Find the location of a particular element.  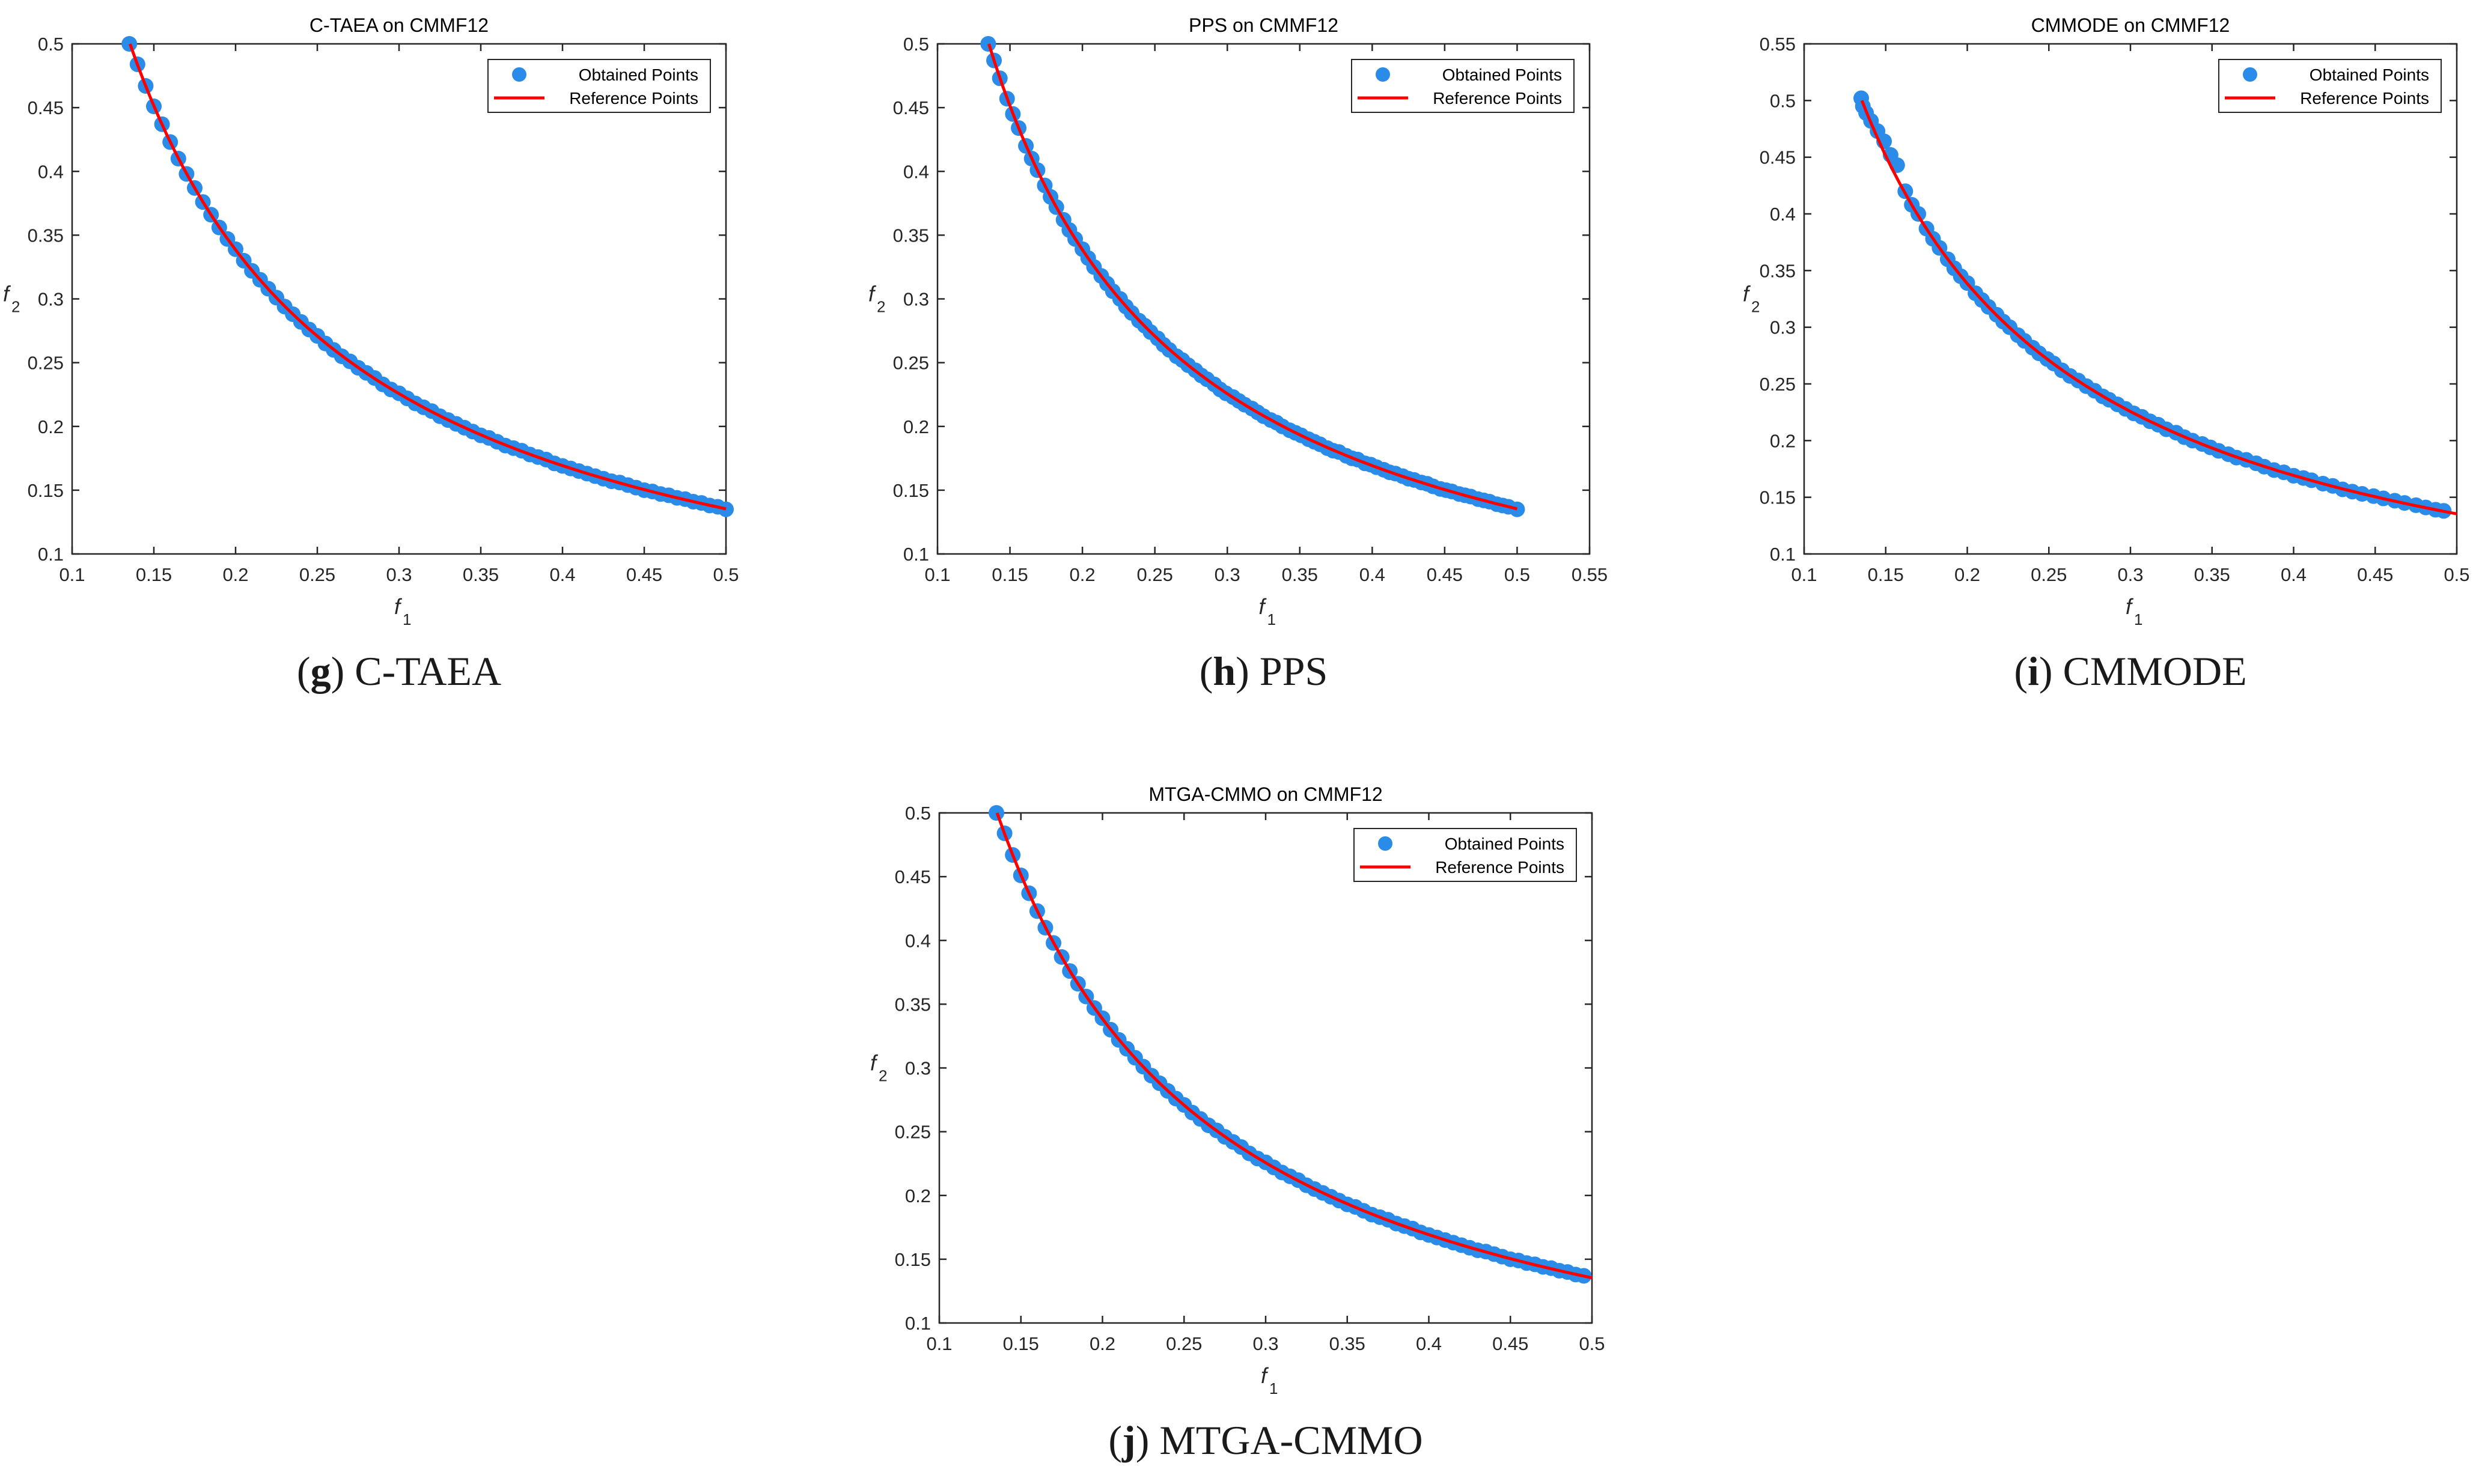

x-tick-label: 0.55 is located at coordinates (1590, 574).